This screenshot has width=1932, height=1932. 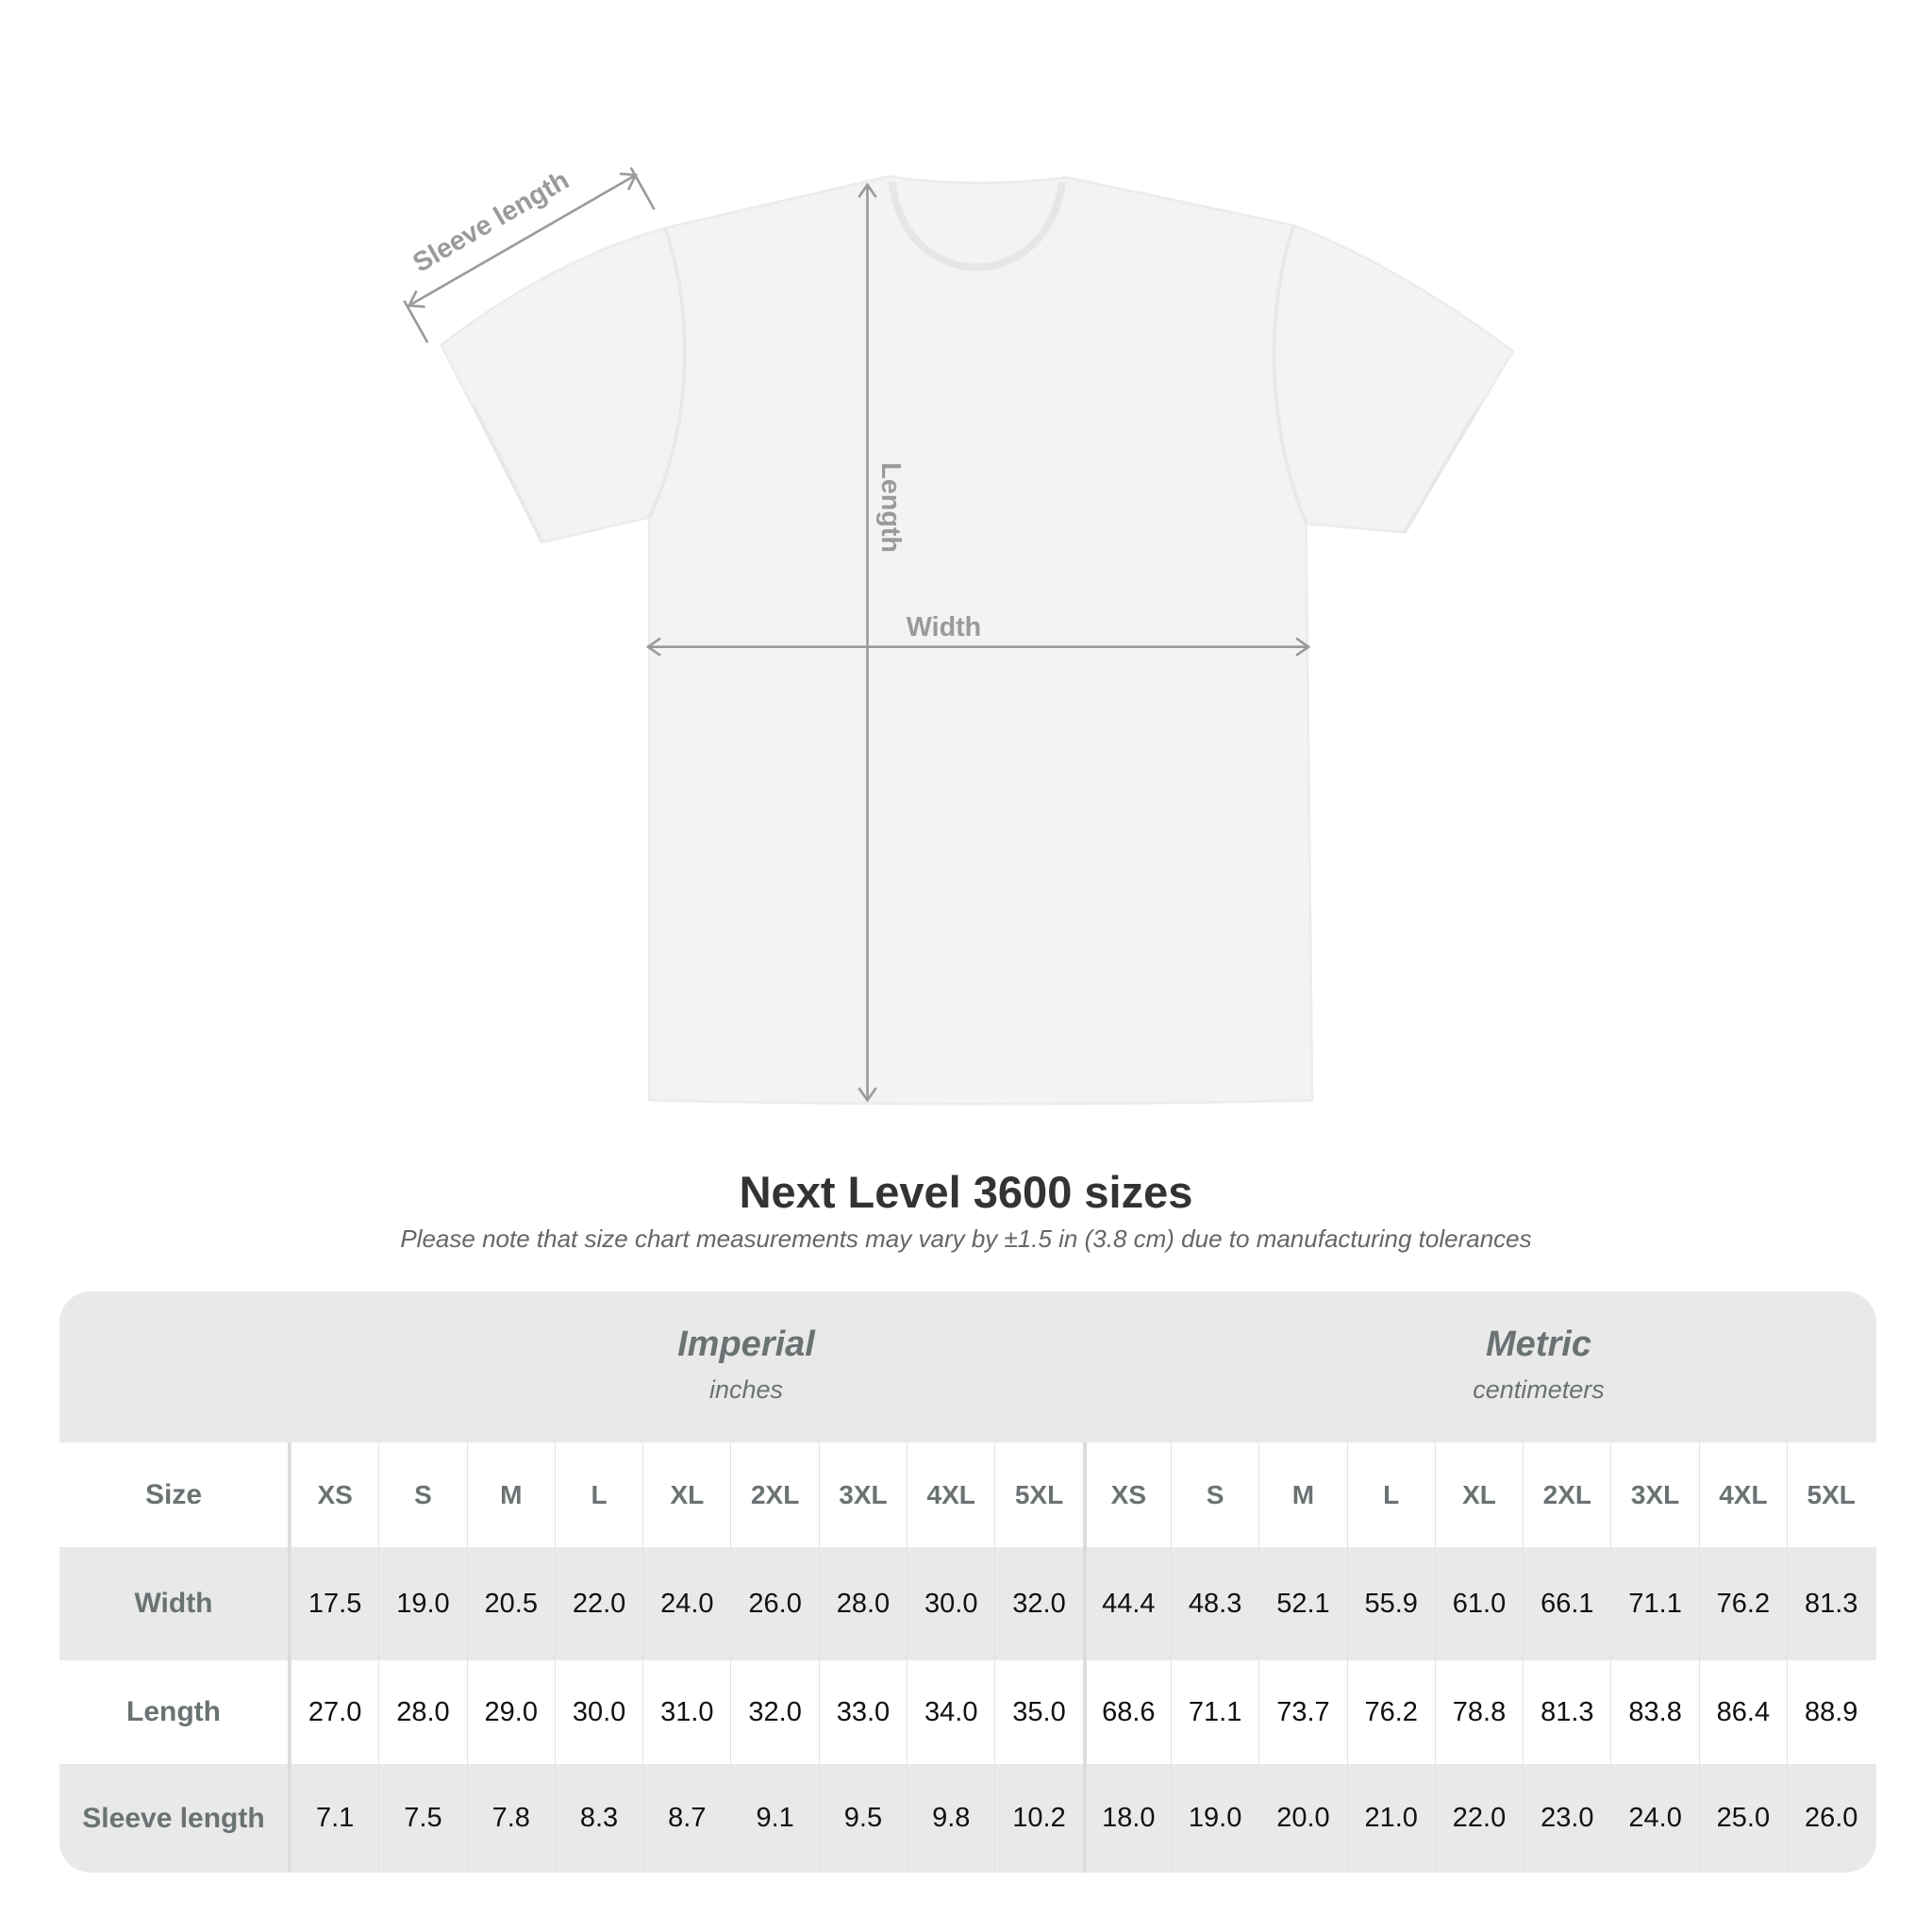 I want to click on row-label: Width, so click(x=175, y=1603).